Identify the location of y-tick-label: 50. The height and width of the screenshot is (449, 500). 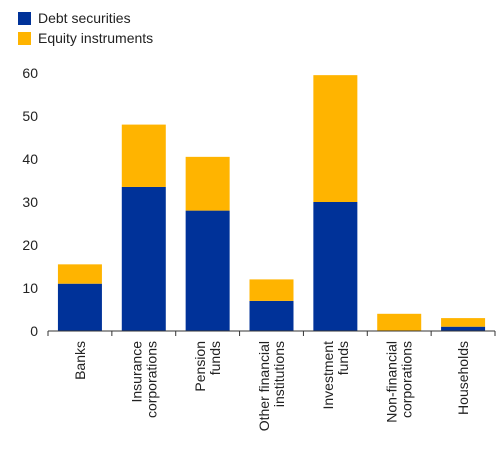
(30, 116).